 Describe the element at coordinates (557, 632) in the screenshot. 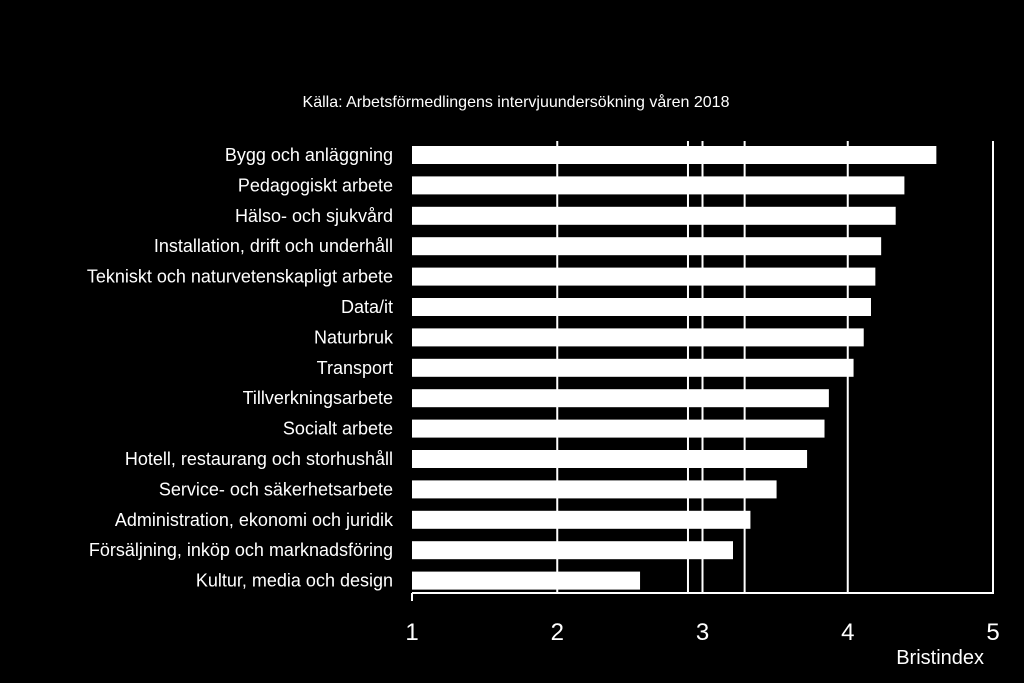

I see `x-tick-label-2: 2` at that location.